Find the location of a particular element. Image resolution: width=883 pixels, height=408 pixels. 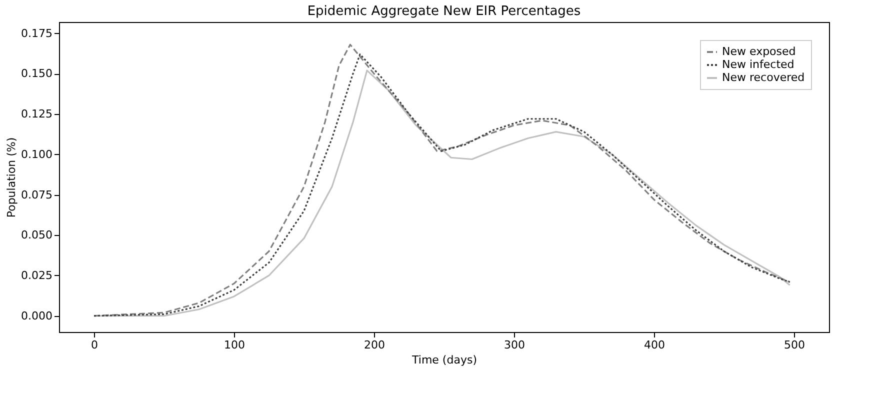

x-tick-label: 0 is located at coordinates (94, 345).